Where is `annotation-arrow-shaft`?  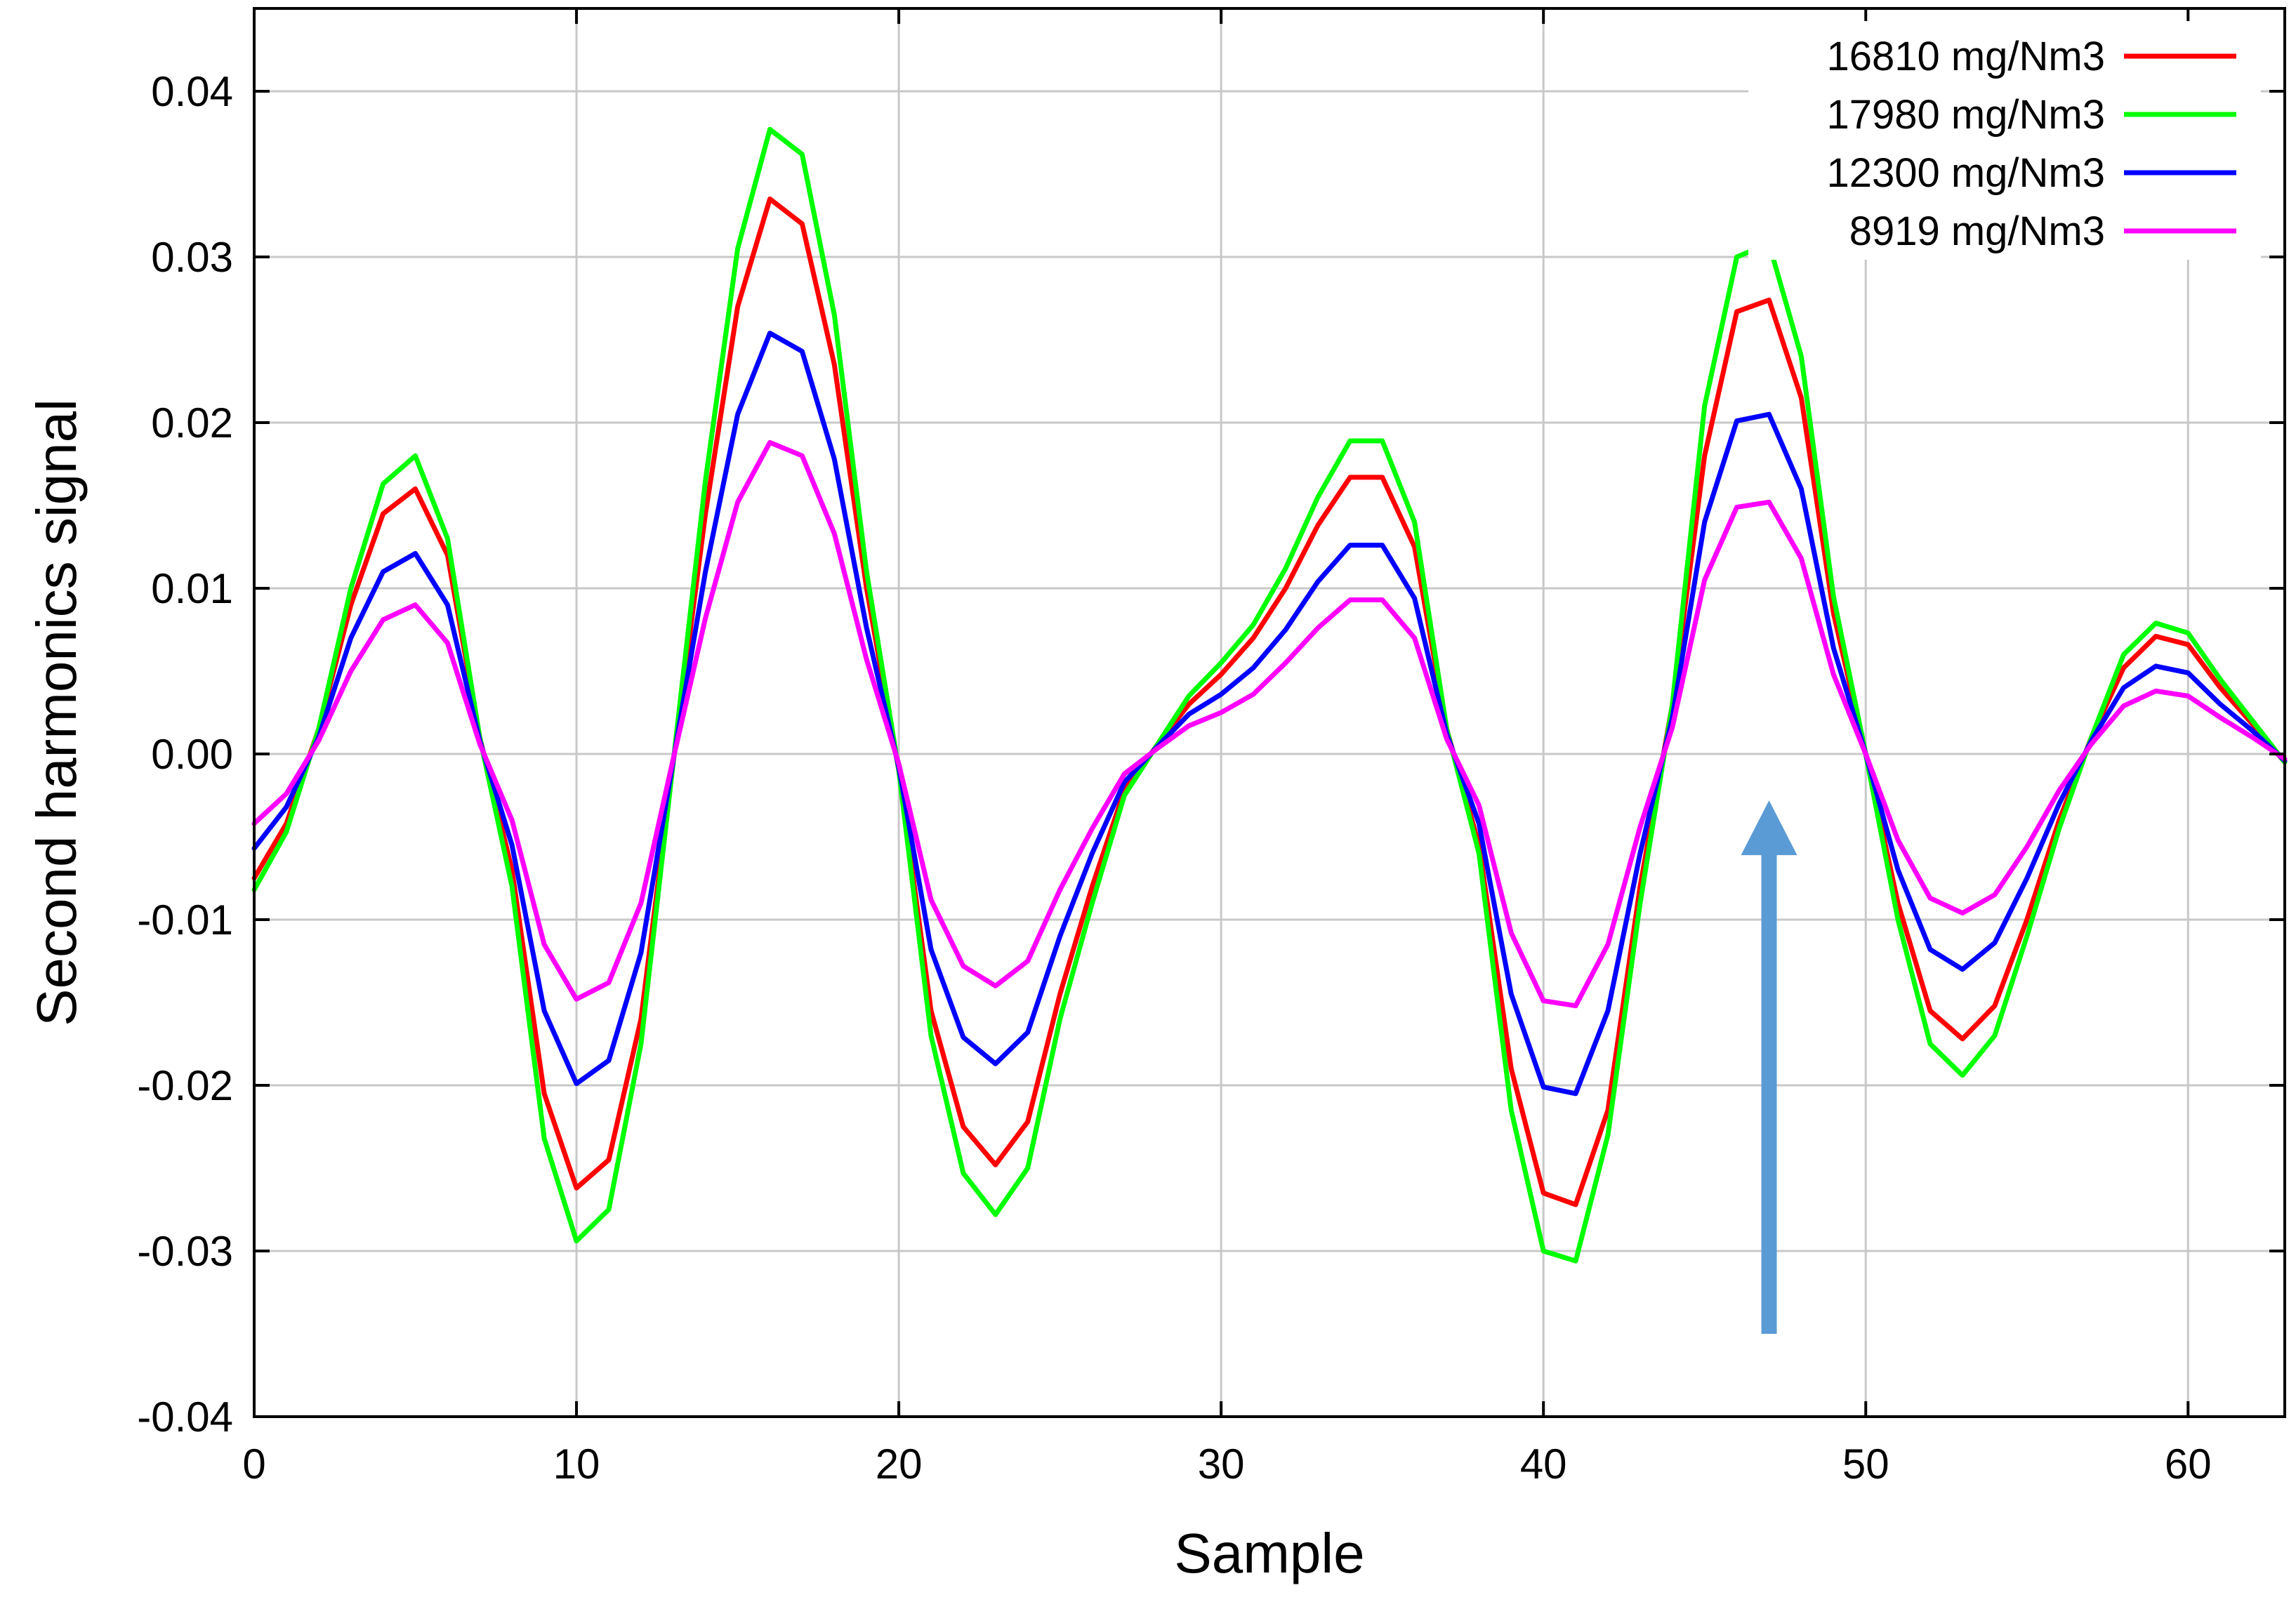
annotation-arrow-shaft is located at coordinates (1769, 1094).